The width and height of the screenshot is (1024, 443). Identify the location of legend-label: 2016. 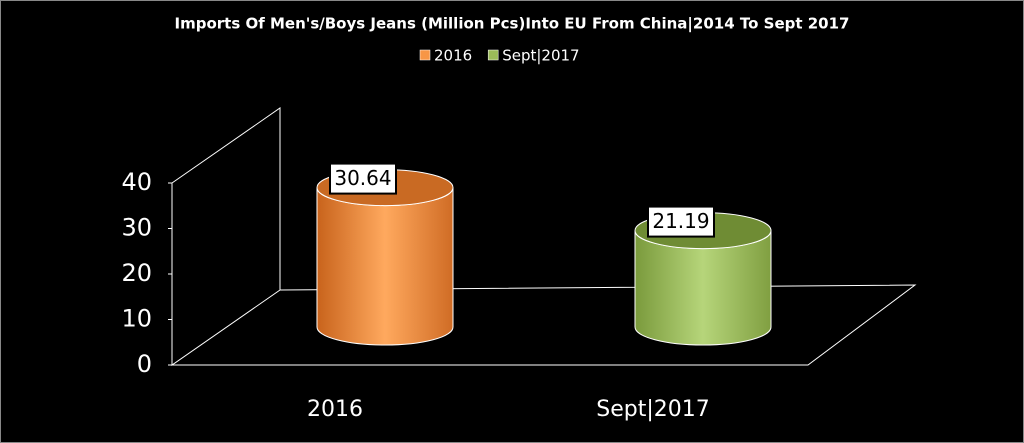
(453, 56).